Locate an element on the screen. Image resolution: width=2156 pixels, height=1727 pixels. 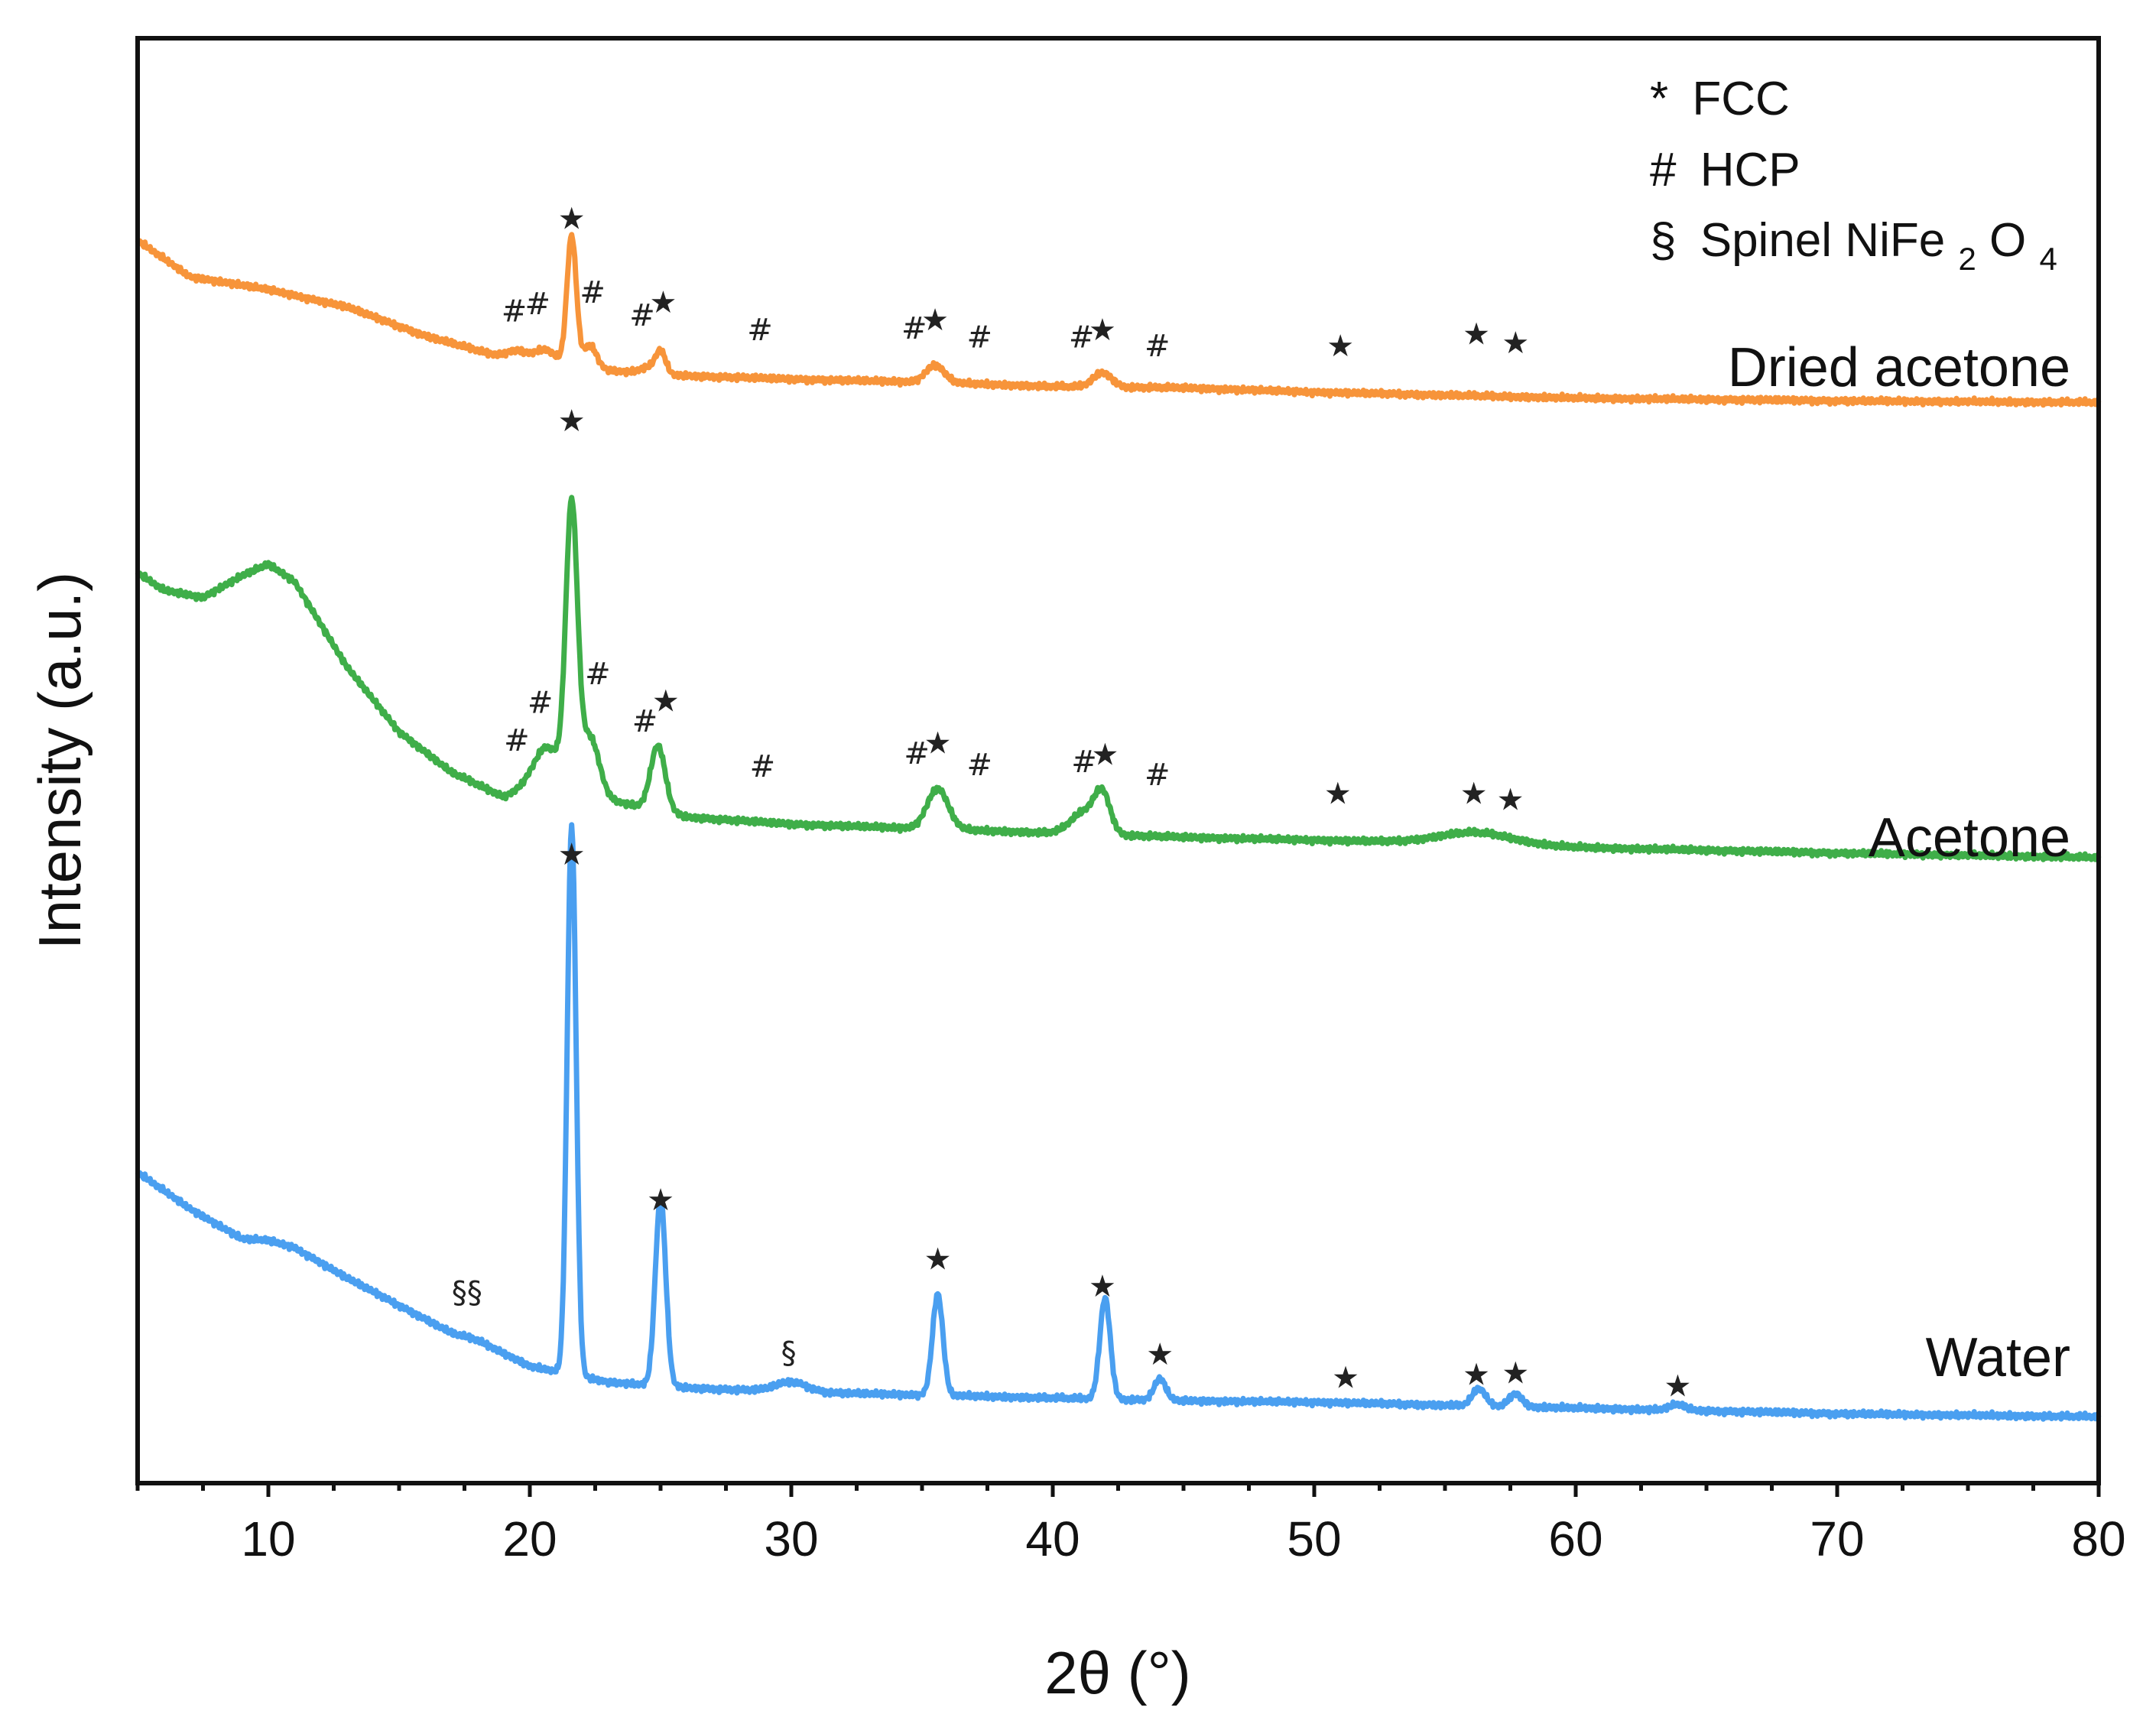
legend-spinel-symbol: § is located at coordinates (1663, 241).